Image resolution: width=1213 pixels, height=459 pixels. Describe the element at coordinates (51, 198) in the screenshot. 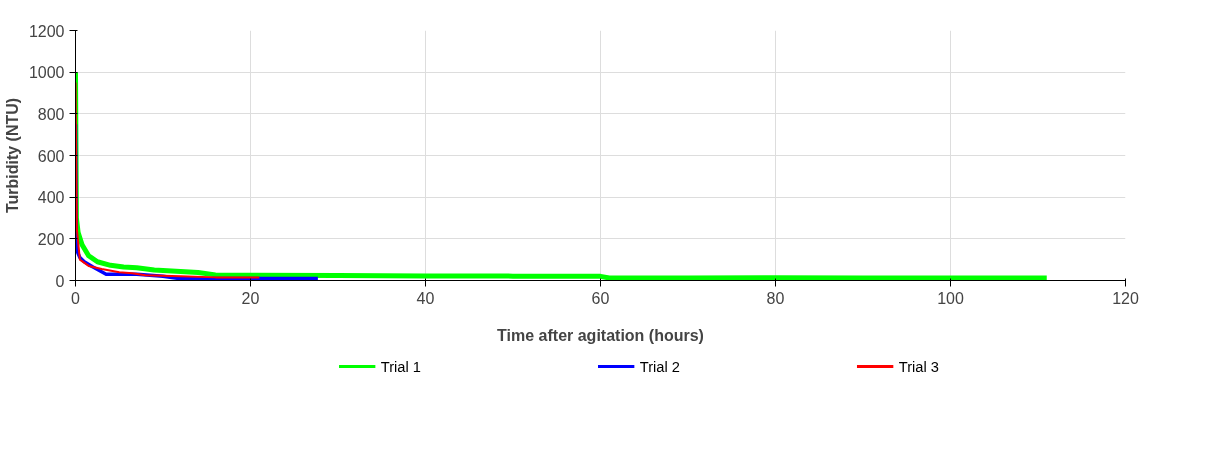

I see `y-tick-label: 400` at that location.